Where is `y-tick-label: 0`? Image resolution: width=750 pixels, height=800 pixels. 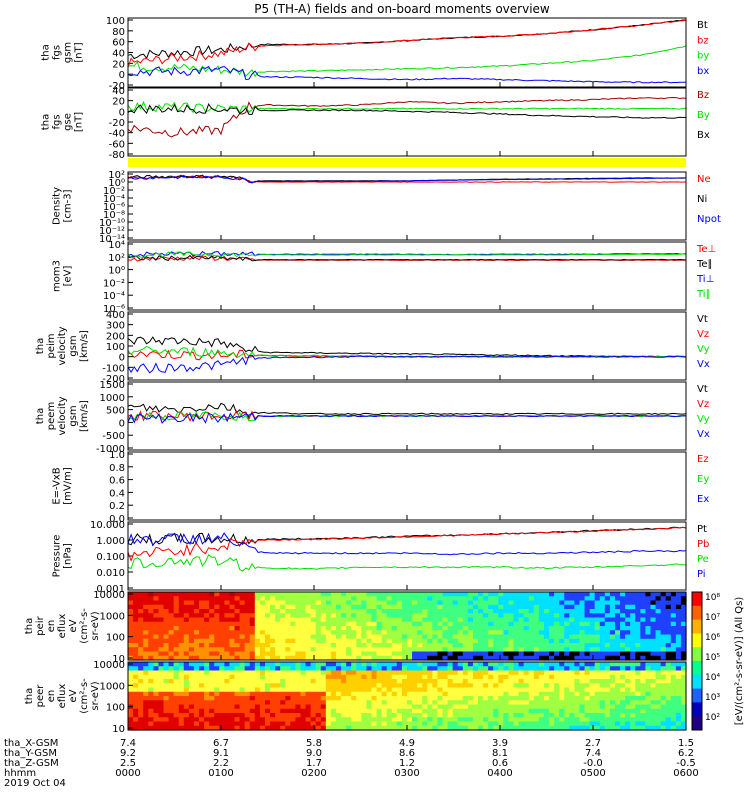
y-tick-label: 0 is located at coordinates (122, 358).